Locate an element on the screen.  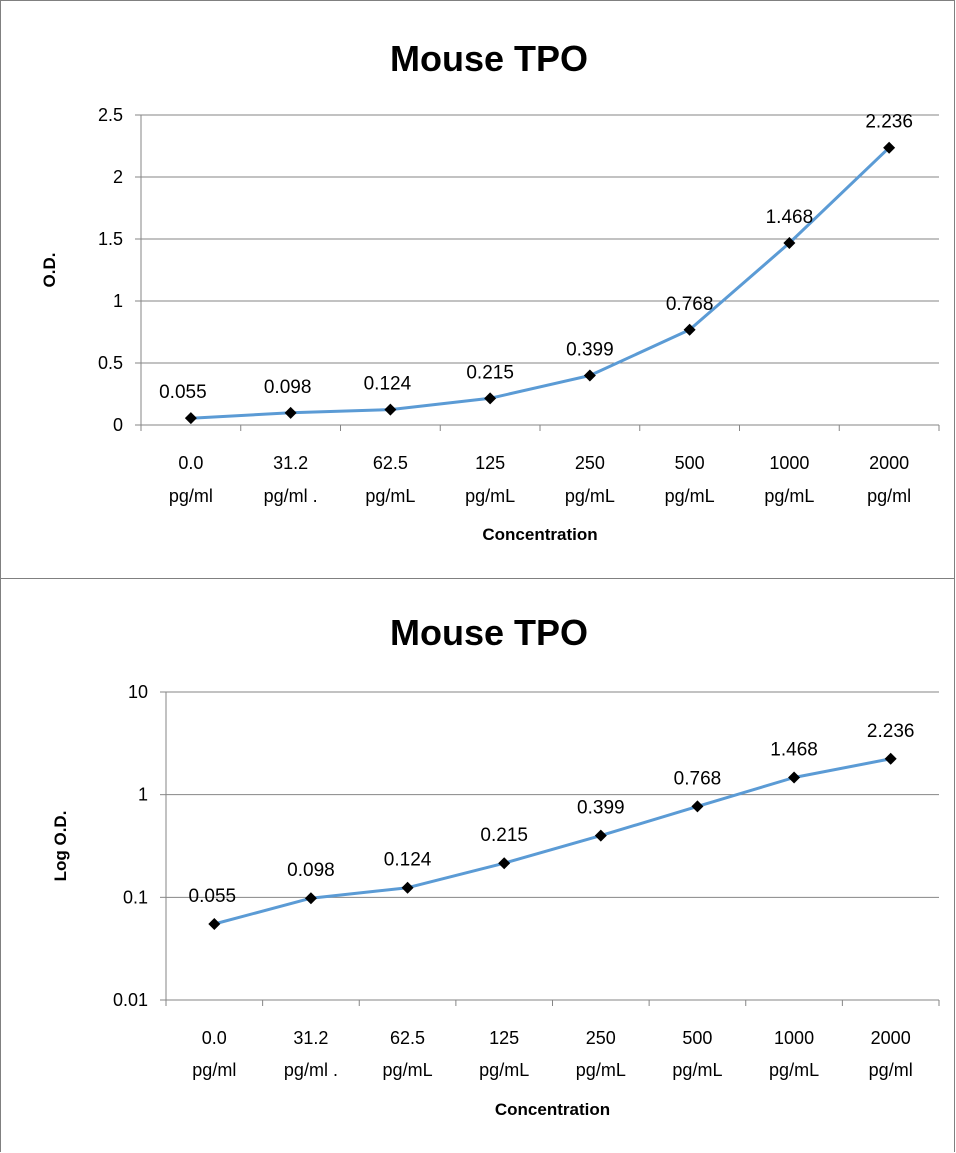
y-tick-label: 2.5 is located at coordinates (110, 115).